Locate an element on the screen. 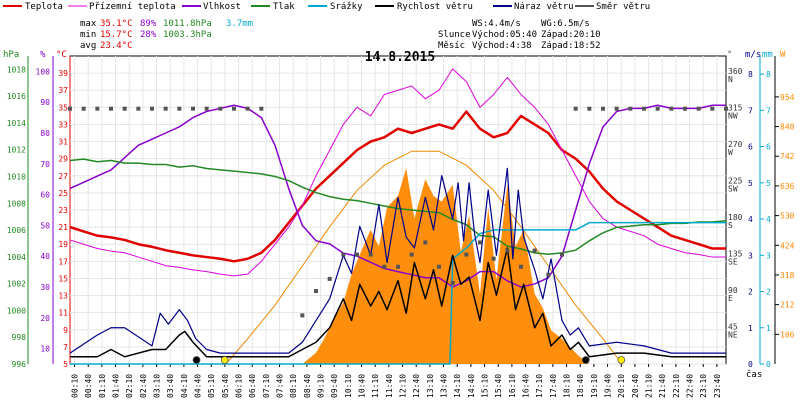 The image size is (800, 400). time-tick-label: 09:10 is located at coordinates (321, 386).